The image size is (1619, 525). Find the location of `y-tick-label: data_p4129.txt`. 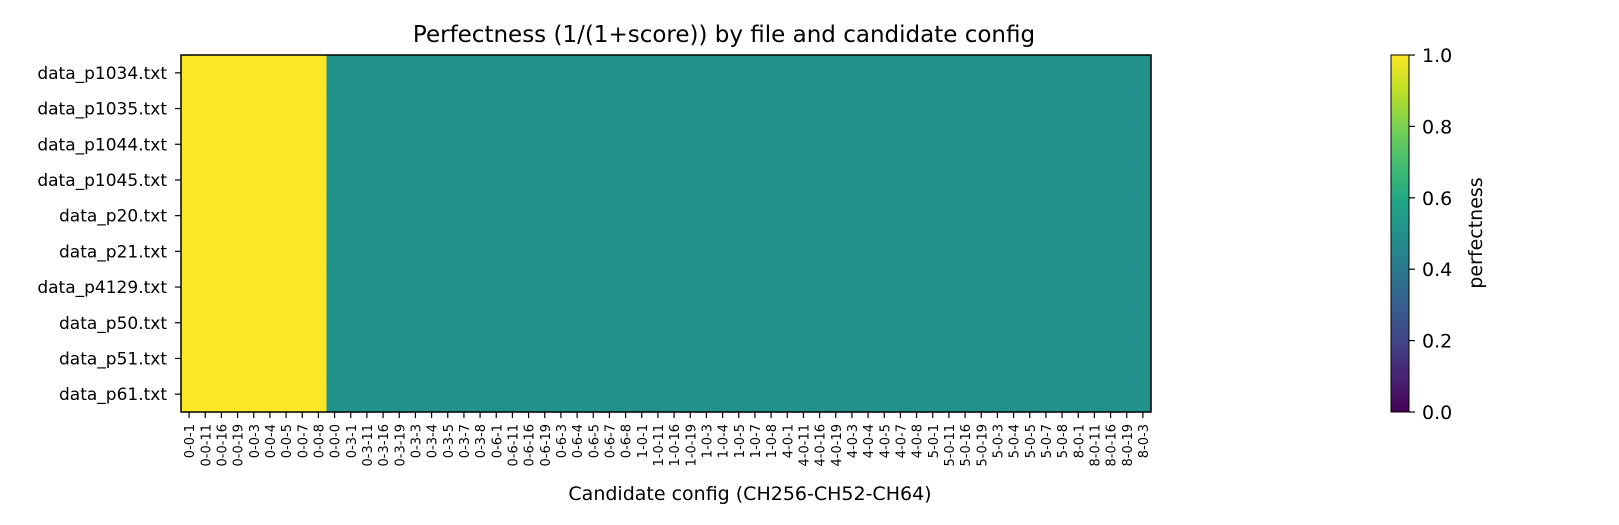

y-tick-label: data_p4129.txt is located at coordinates (102, 288).